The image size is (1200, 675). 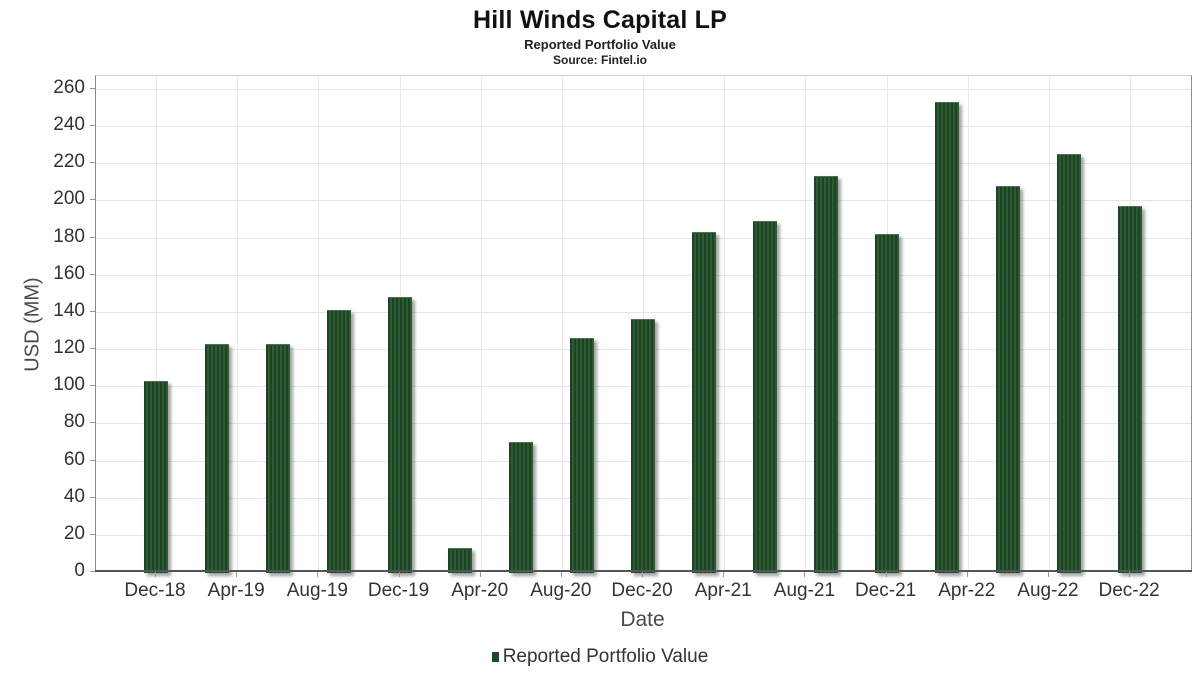 I want to click on y-tick-label: 220, so click(x=69, y=162).